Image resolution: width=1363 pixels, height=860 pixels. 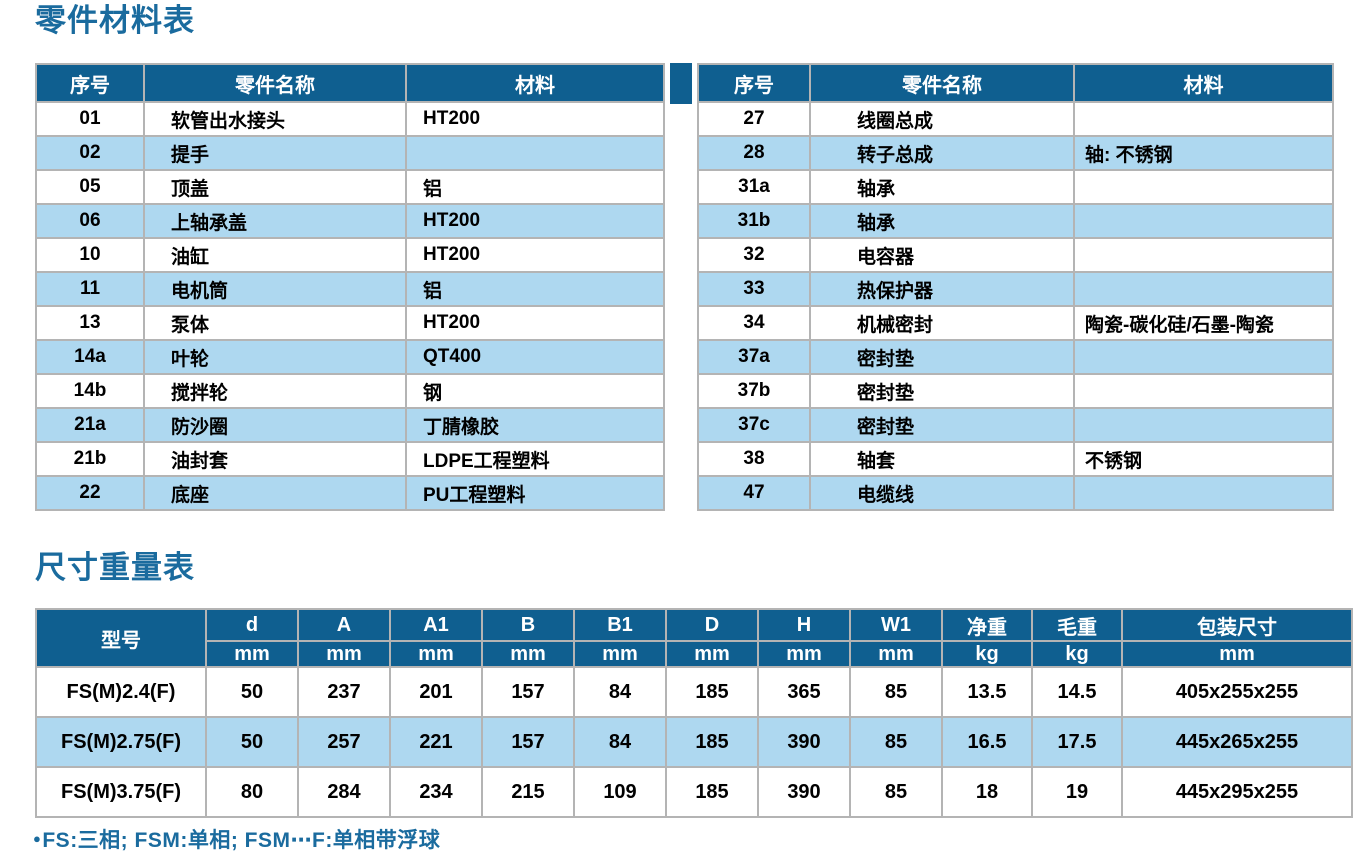 What do you see at coordinates (275, 255) in the screenshot?
I see `part-name-cell: 油缸` at bounding box center [275, 255].